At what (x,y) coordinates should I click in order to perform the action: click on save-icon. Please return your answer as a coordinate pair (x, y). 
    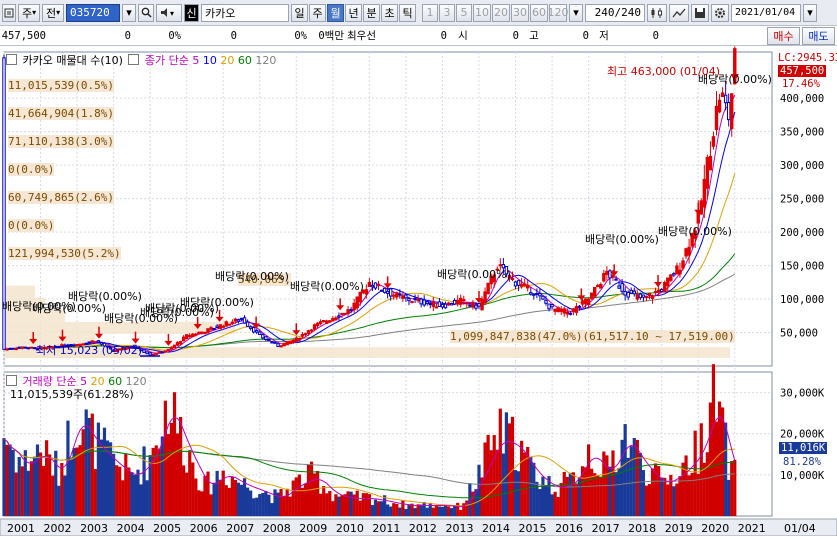
    Looking at the image, I should click on (700, 12).